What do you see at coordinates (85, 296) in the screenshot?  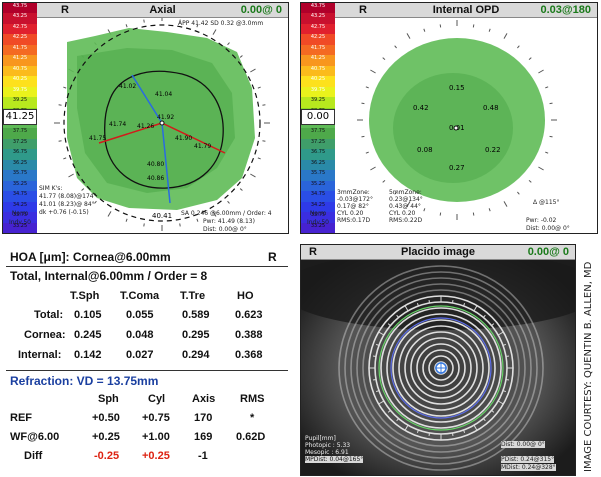 I see `hoa-col-header: T.Sph` at bounding box center [85, 296].